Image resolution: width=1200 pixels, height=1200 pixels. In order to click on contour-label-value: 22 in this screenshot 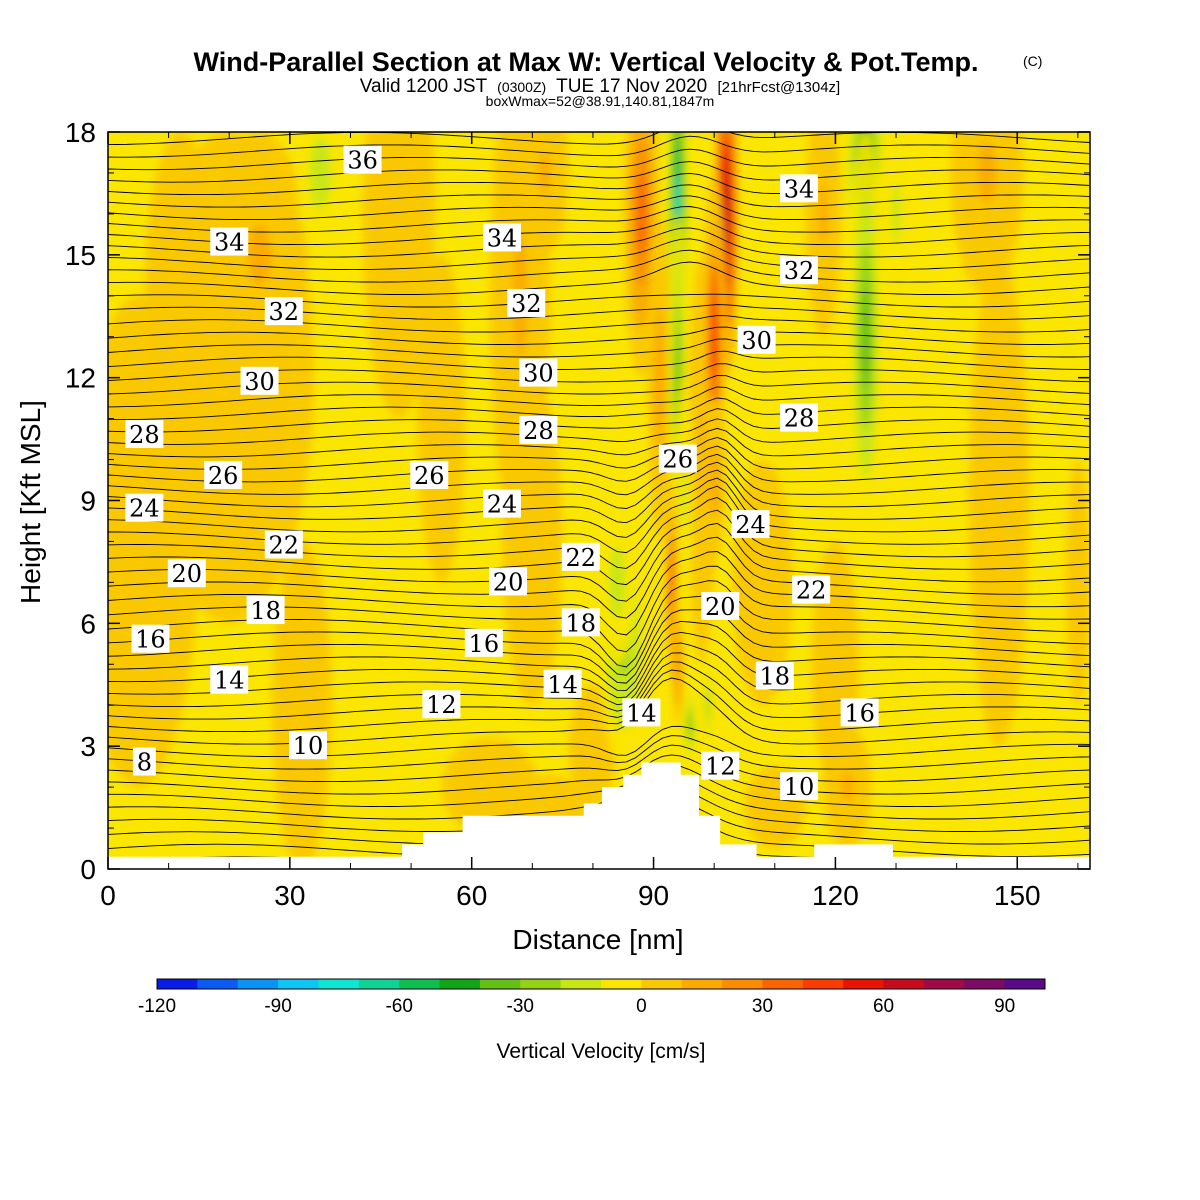, I will do `click(581, 558)`.